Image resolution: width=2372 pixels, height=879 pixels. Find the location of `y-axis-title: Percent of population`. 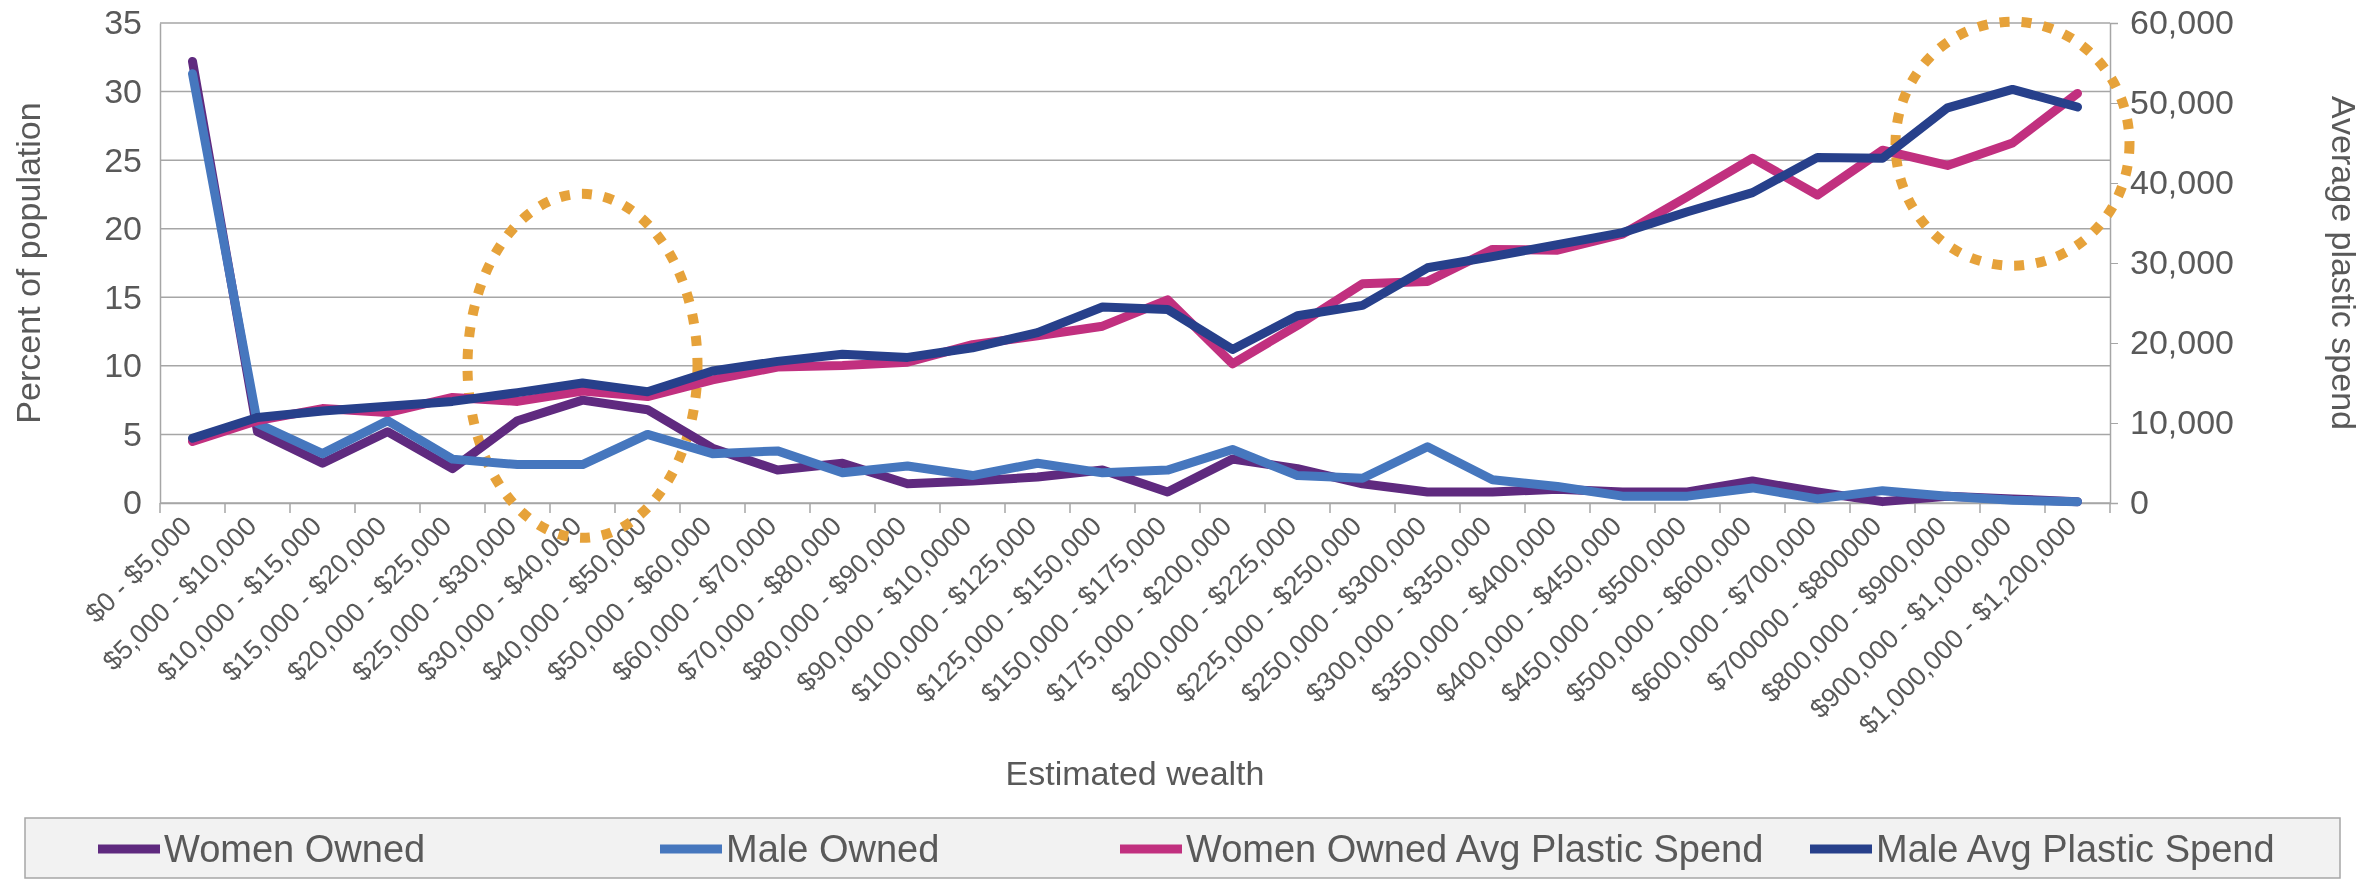

y-axis-title: Percent of population is located at coordinates (28, 263).